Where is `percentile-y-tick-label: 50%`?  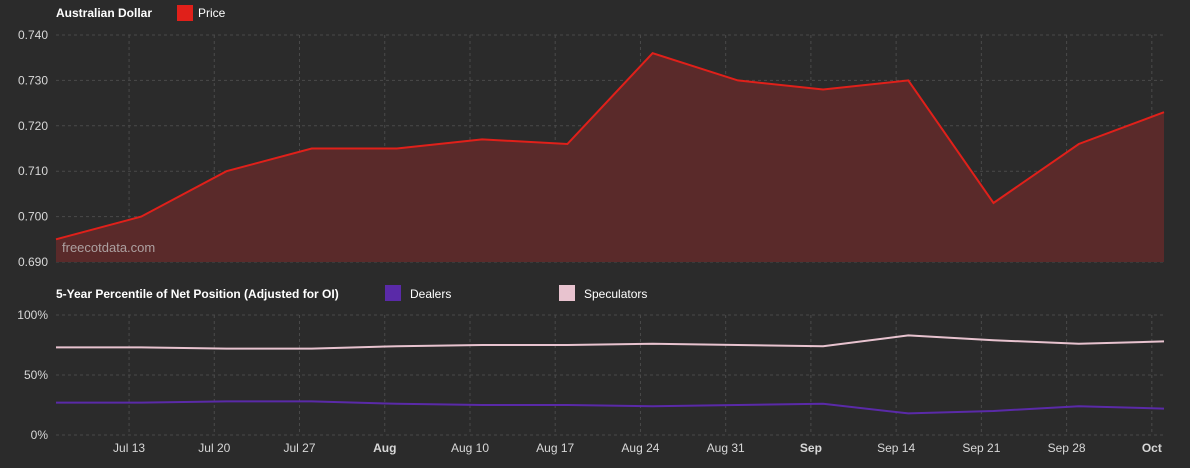 percentile-y-tick-label: 50% is located at coordinates (36, 375).